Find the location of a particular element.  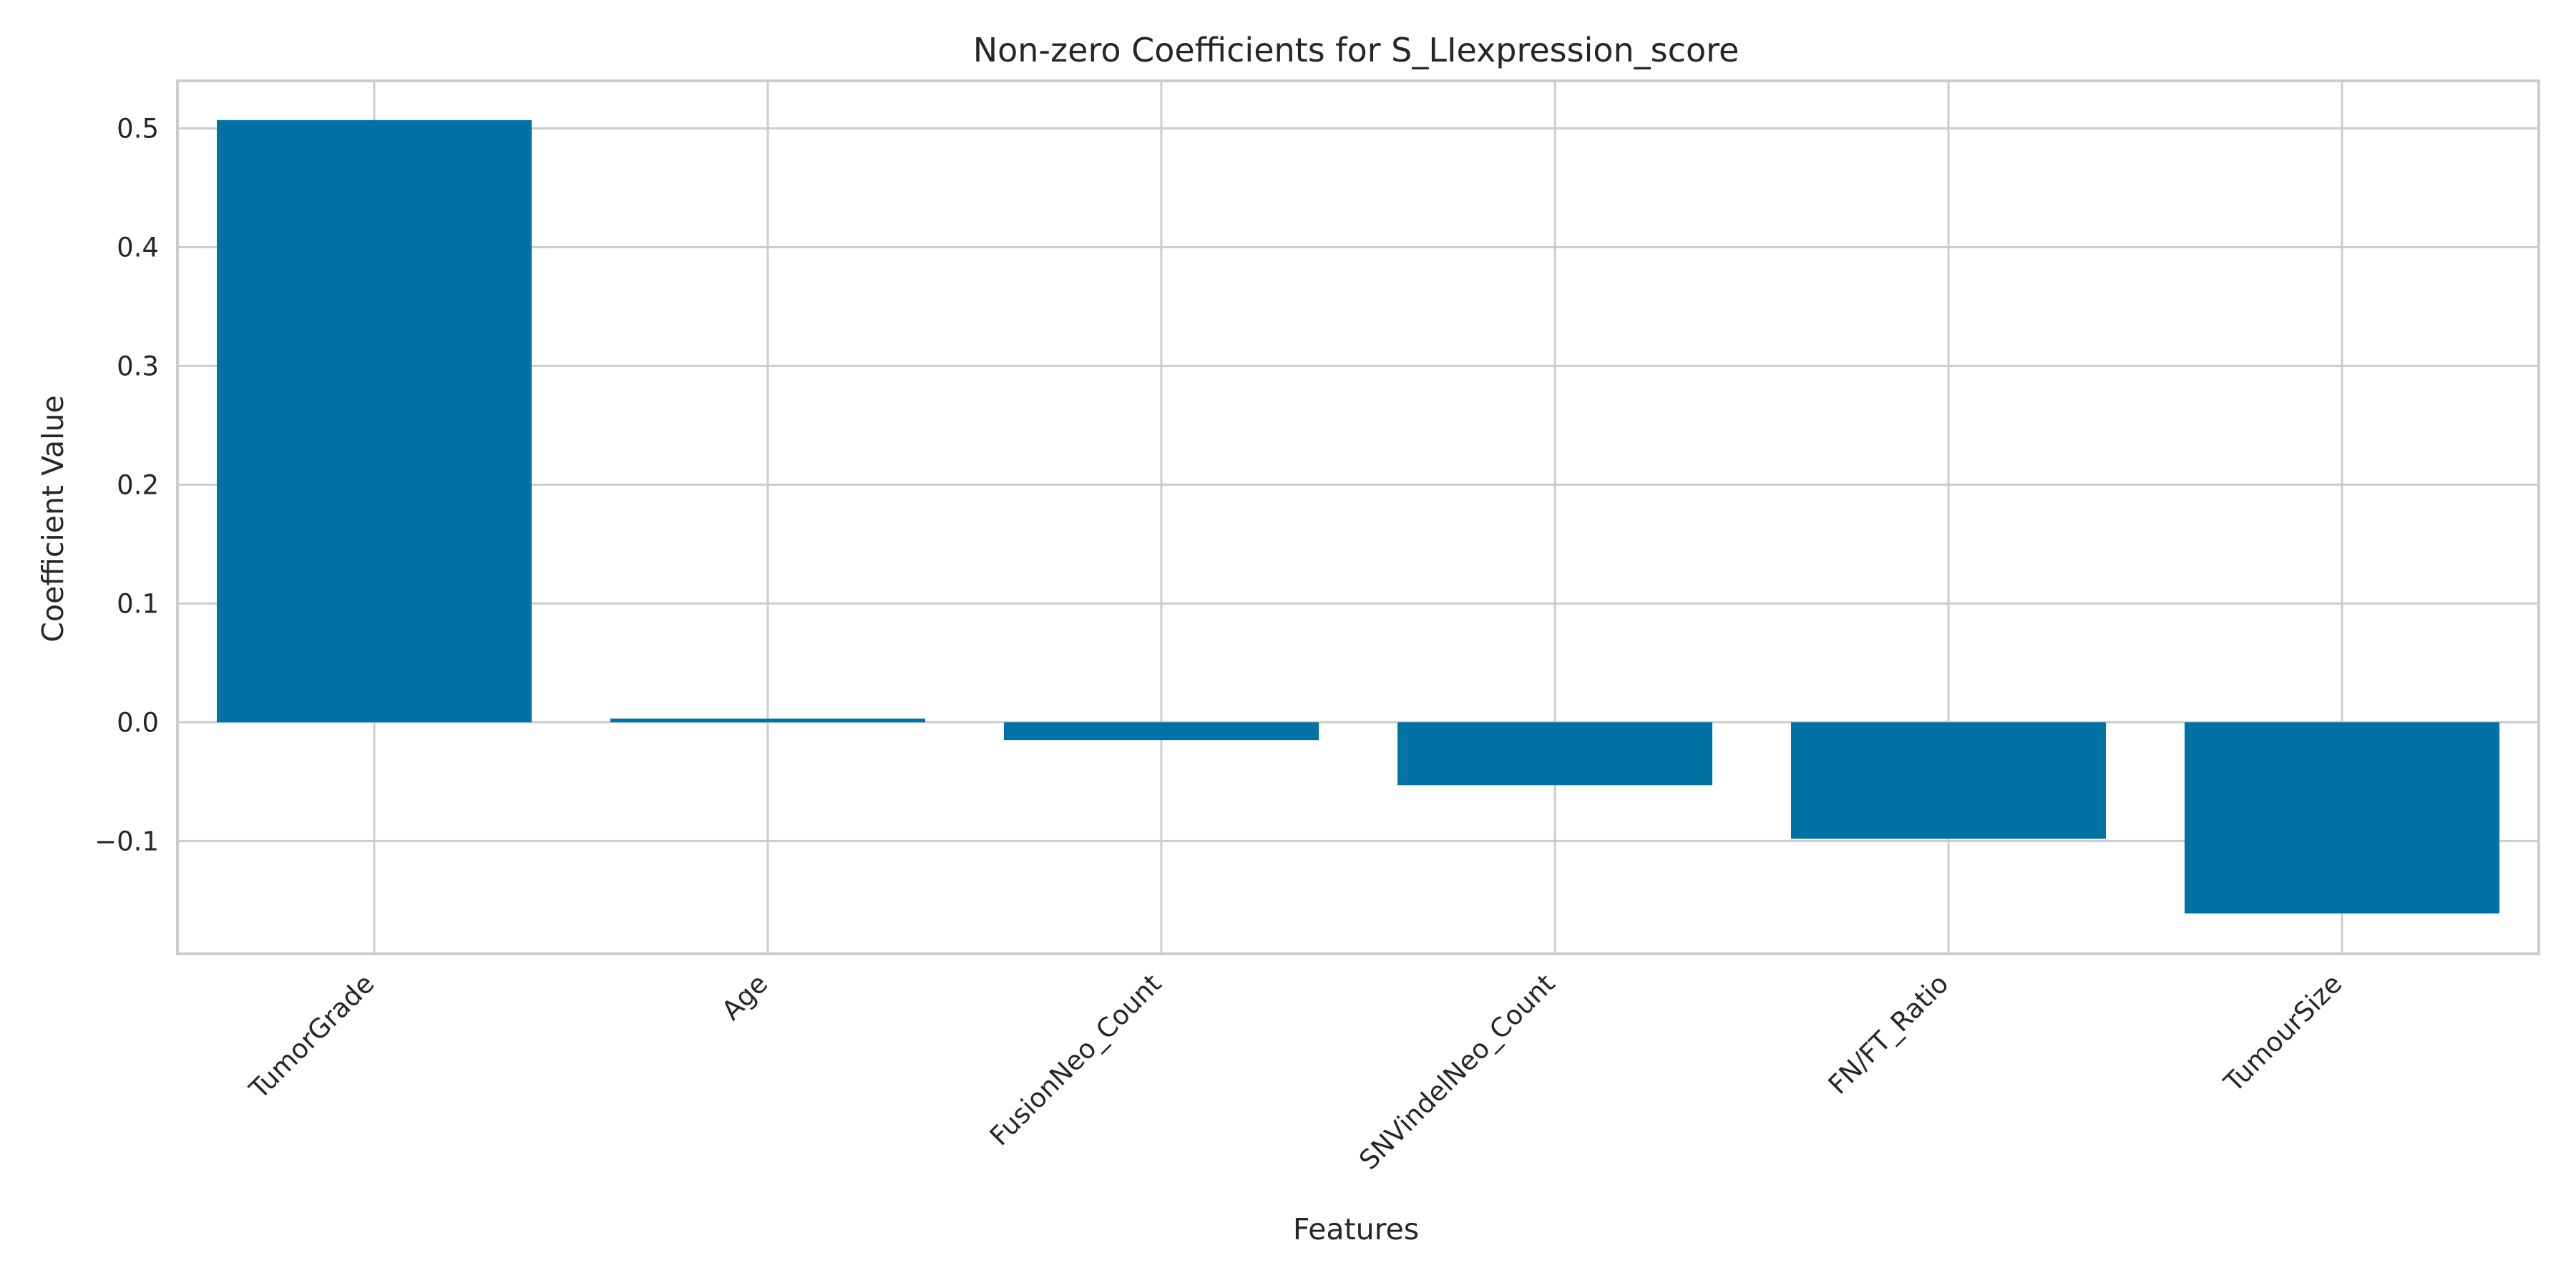

x-tick-label: SNVindelNeo_Count is located at coordinates (1457, 1072).